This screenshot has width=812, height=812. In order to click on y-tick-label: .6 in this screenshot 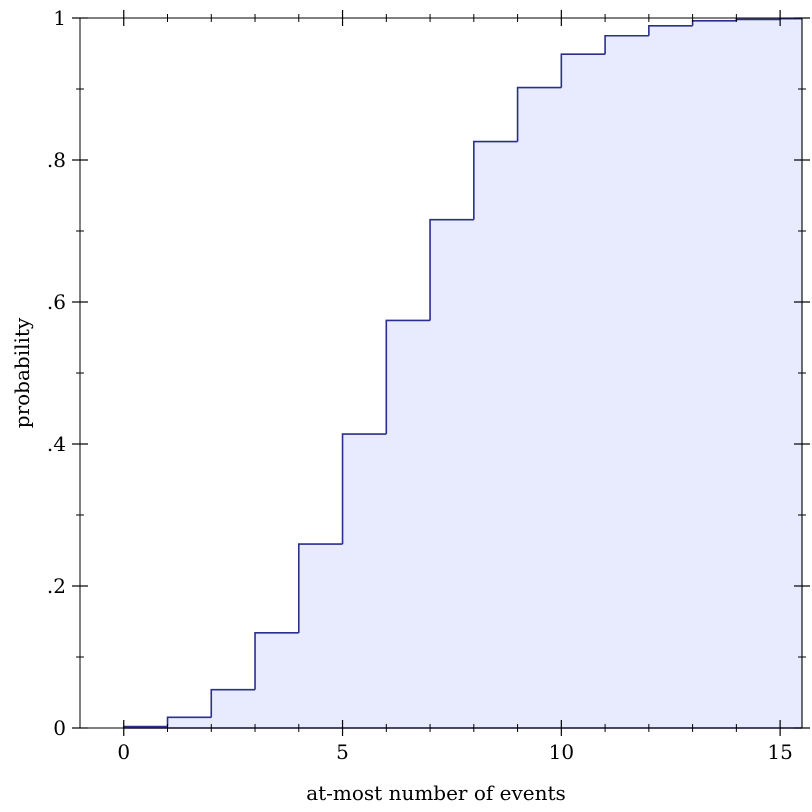, I will do `click(56, 302)`.